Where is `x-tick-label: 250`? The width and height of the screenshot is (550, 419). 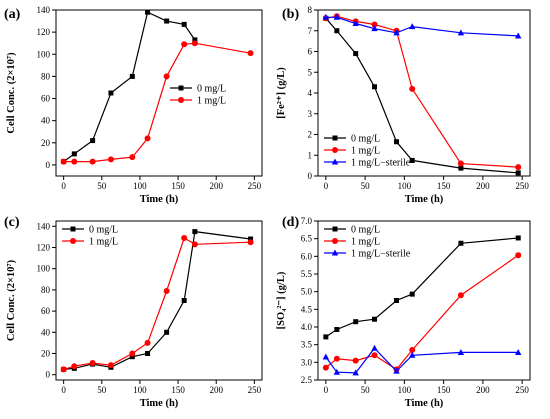 x-tick-label: 250 is located at coordinates (255, 186).